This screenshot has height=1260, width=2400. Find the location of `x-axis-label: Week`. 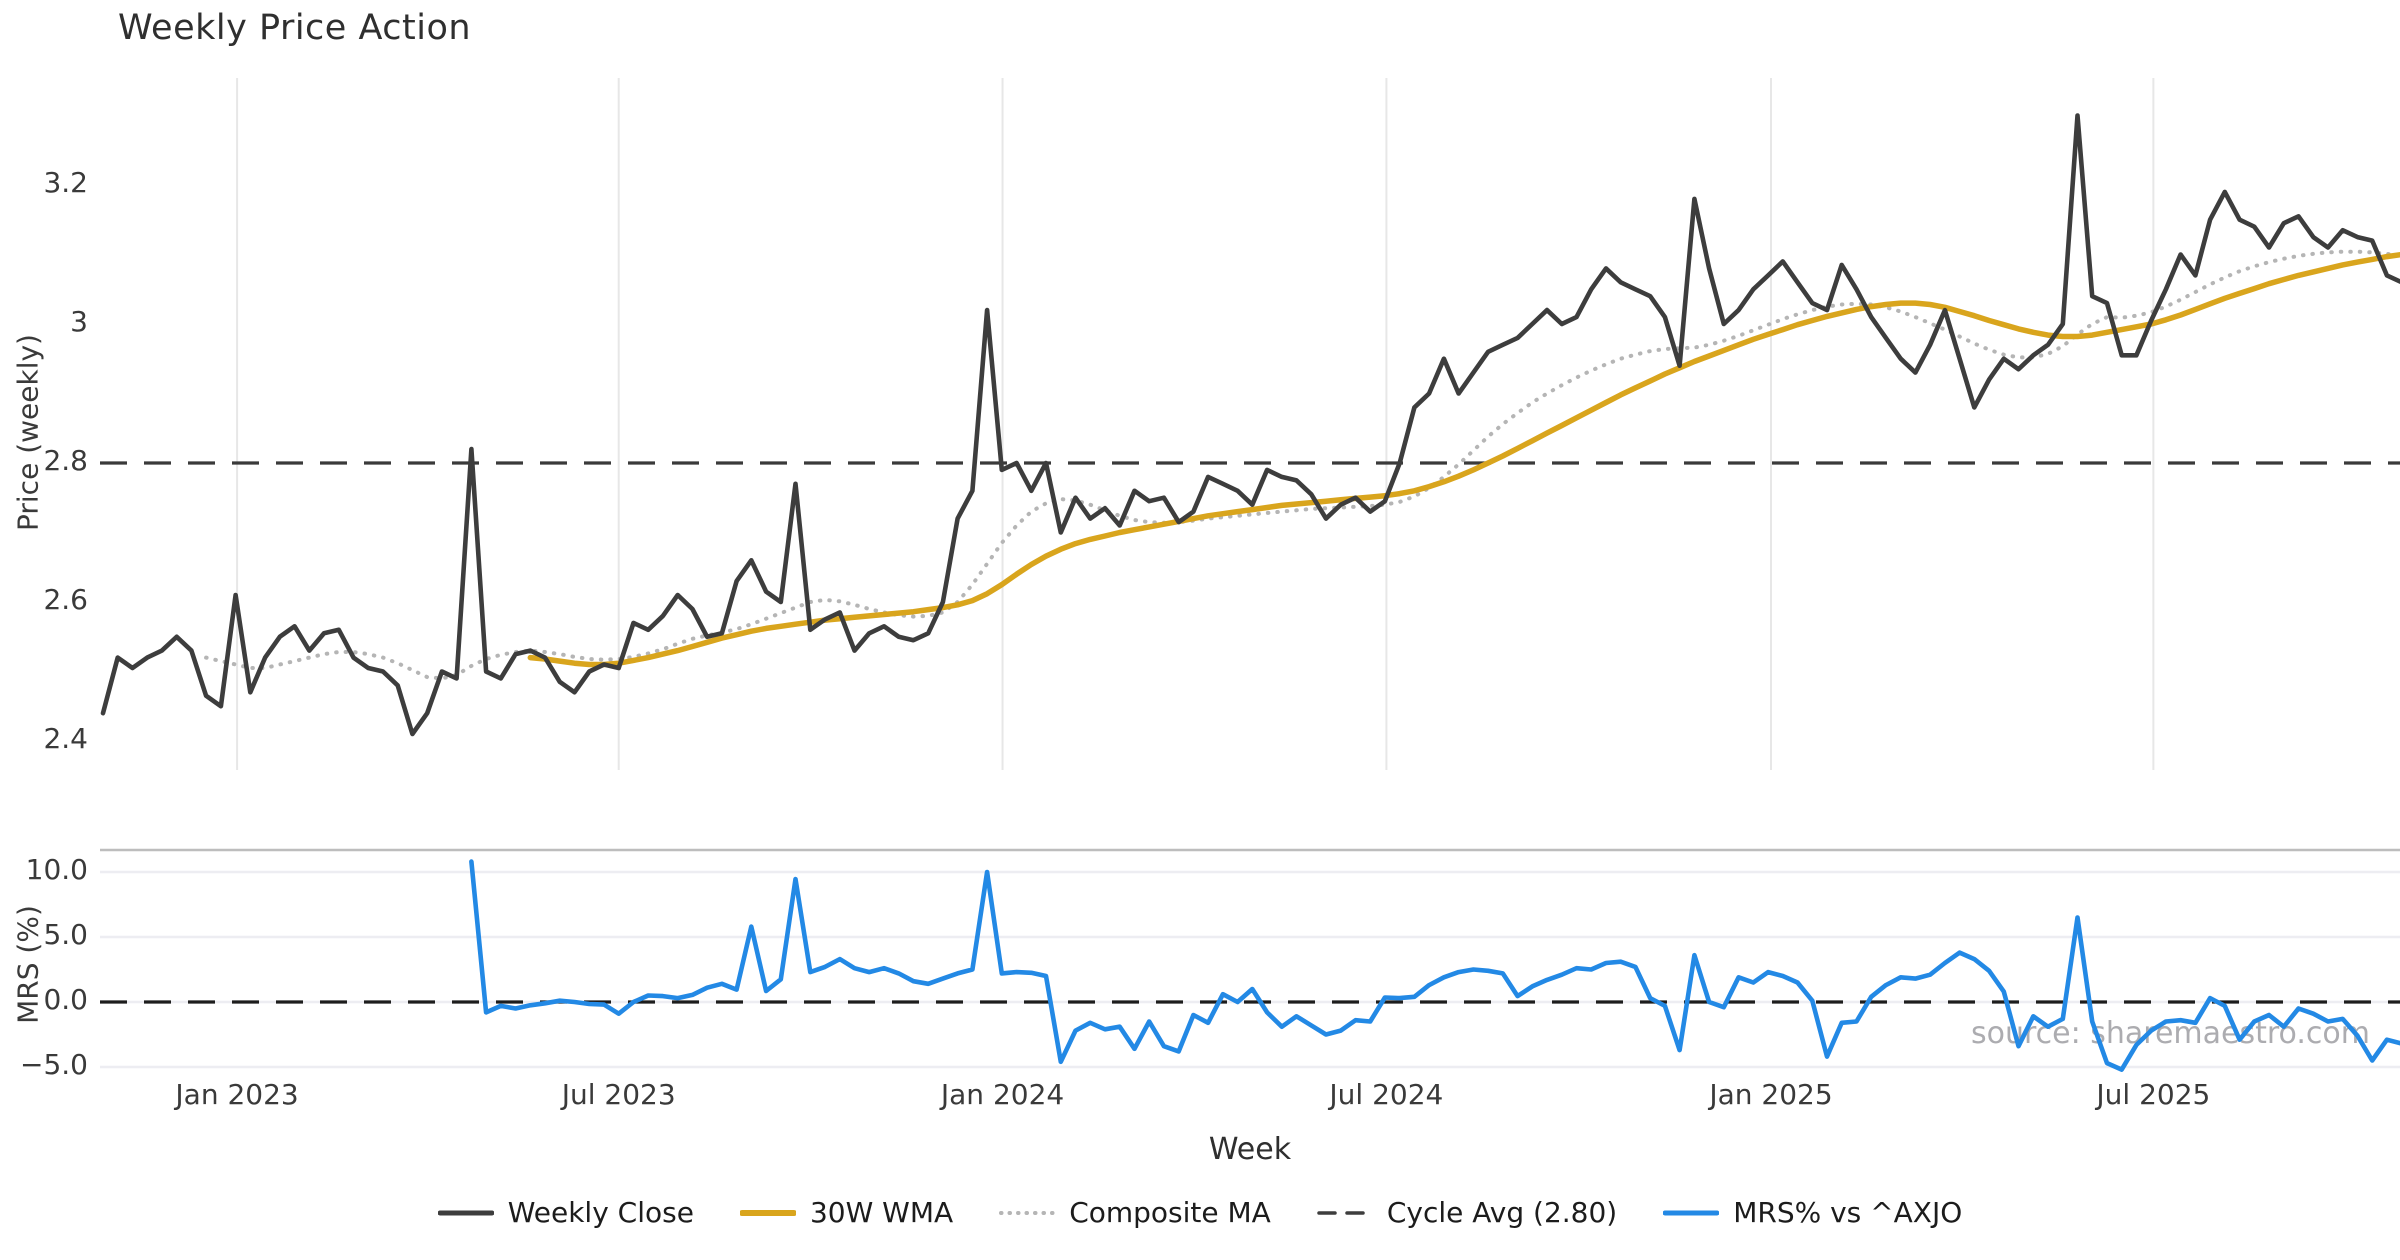

x-axis-label: Week is located at coordinates (1250, 1149).